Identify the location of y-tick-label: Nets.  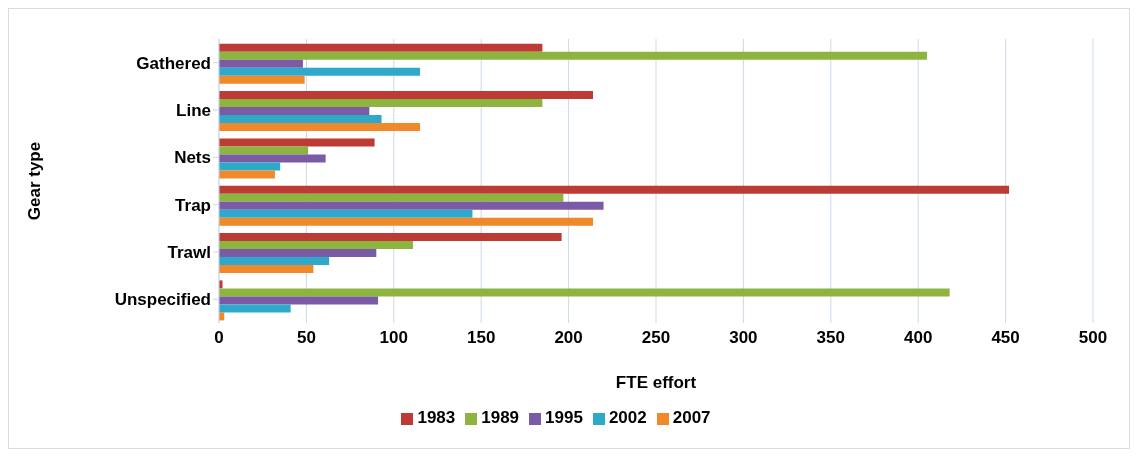
(192, 158).